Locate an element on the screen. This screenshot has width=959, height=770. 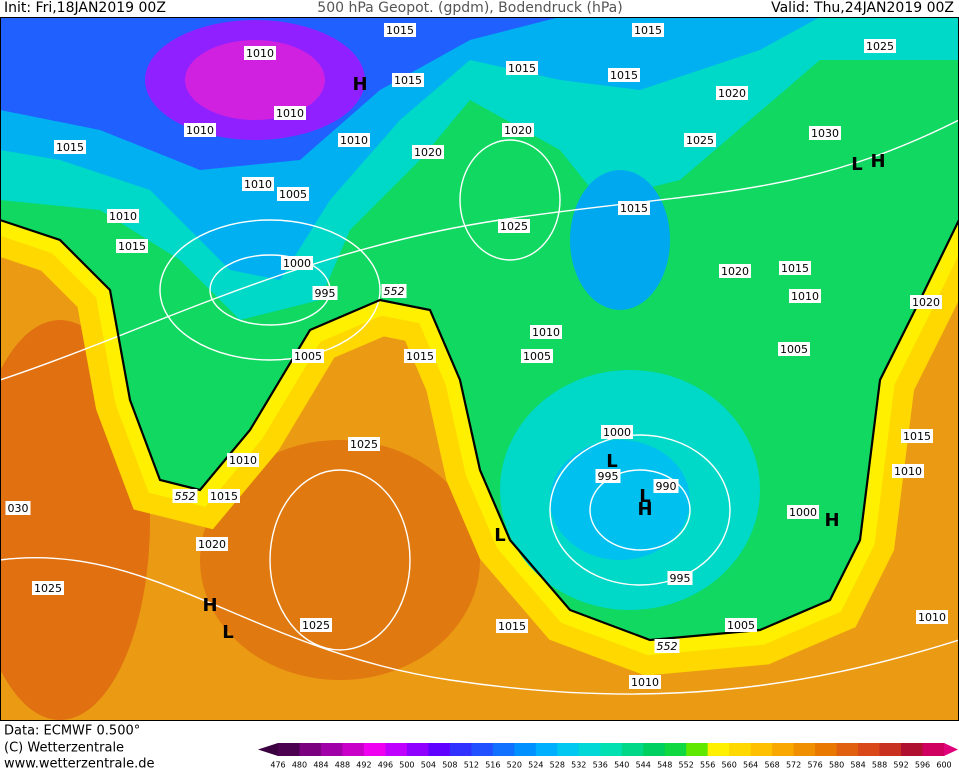
colorbar-tick-label: 508 is located at coordinates (449, 765).